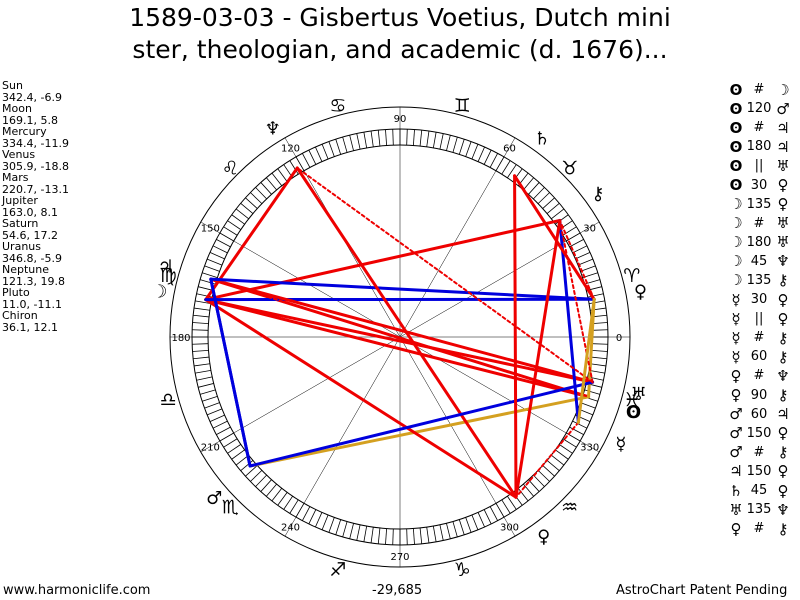  Describe the element at coordinates (589, 448) in the screenshot. I see `degree-label: 330` at that location.